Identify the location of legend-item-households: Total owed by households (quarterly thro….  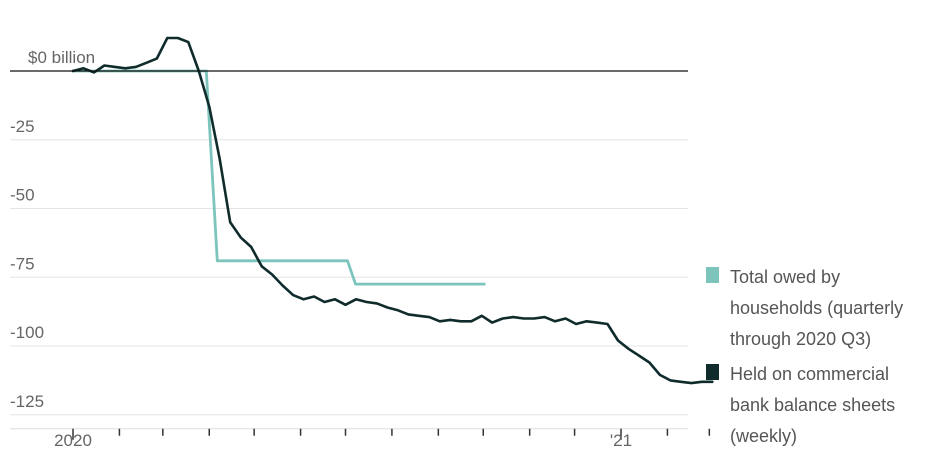
(818, 308).